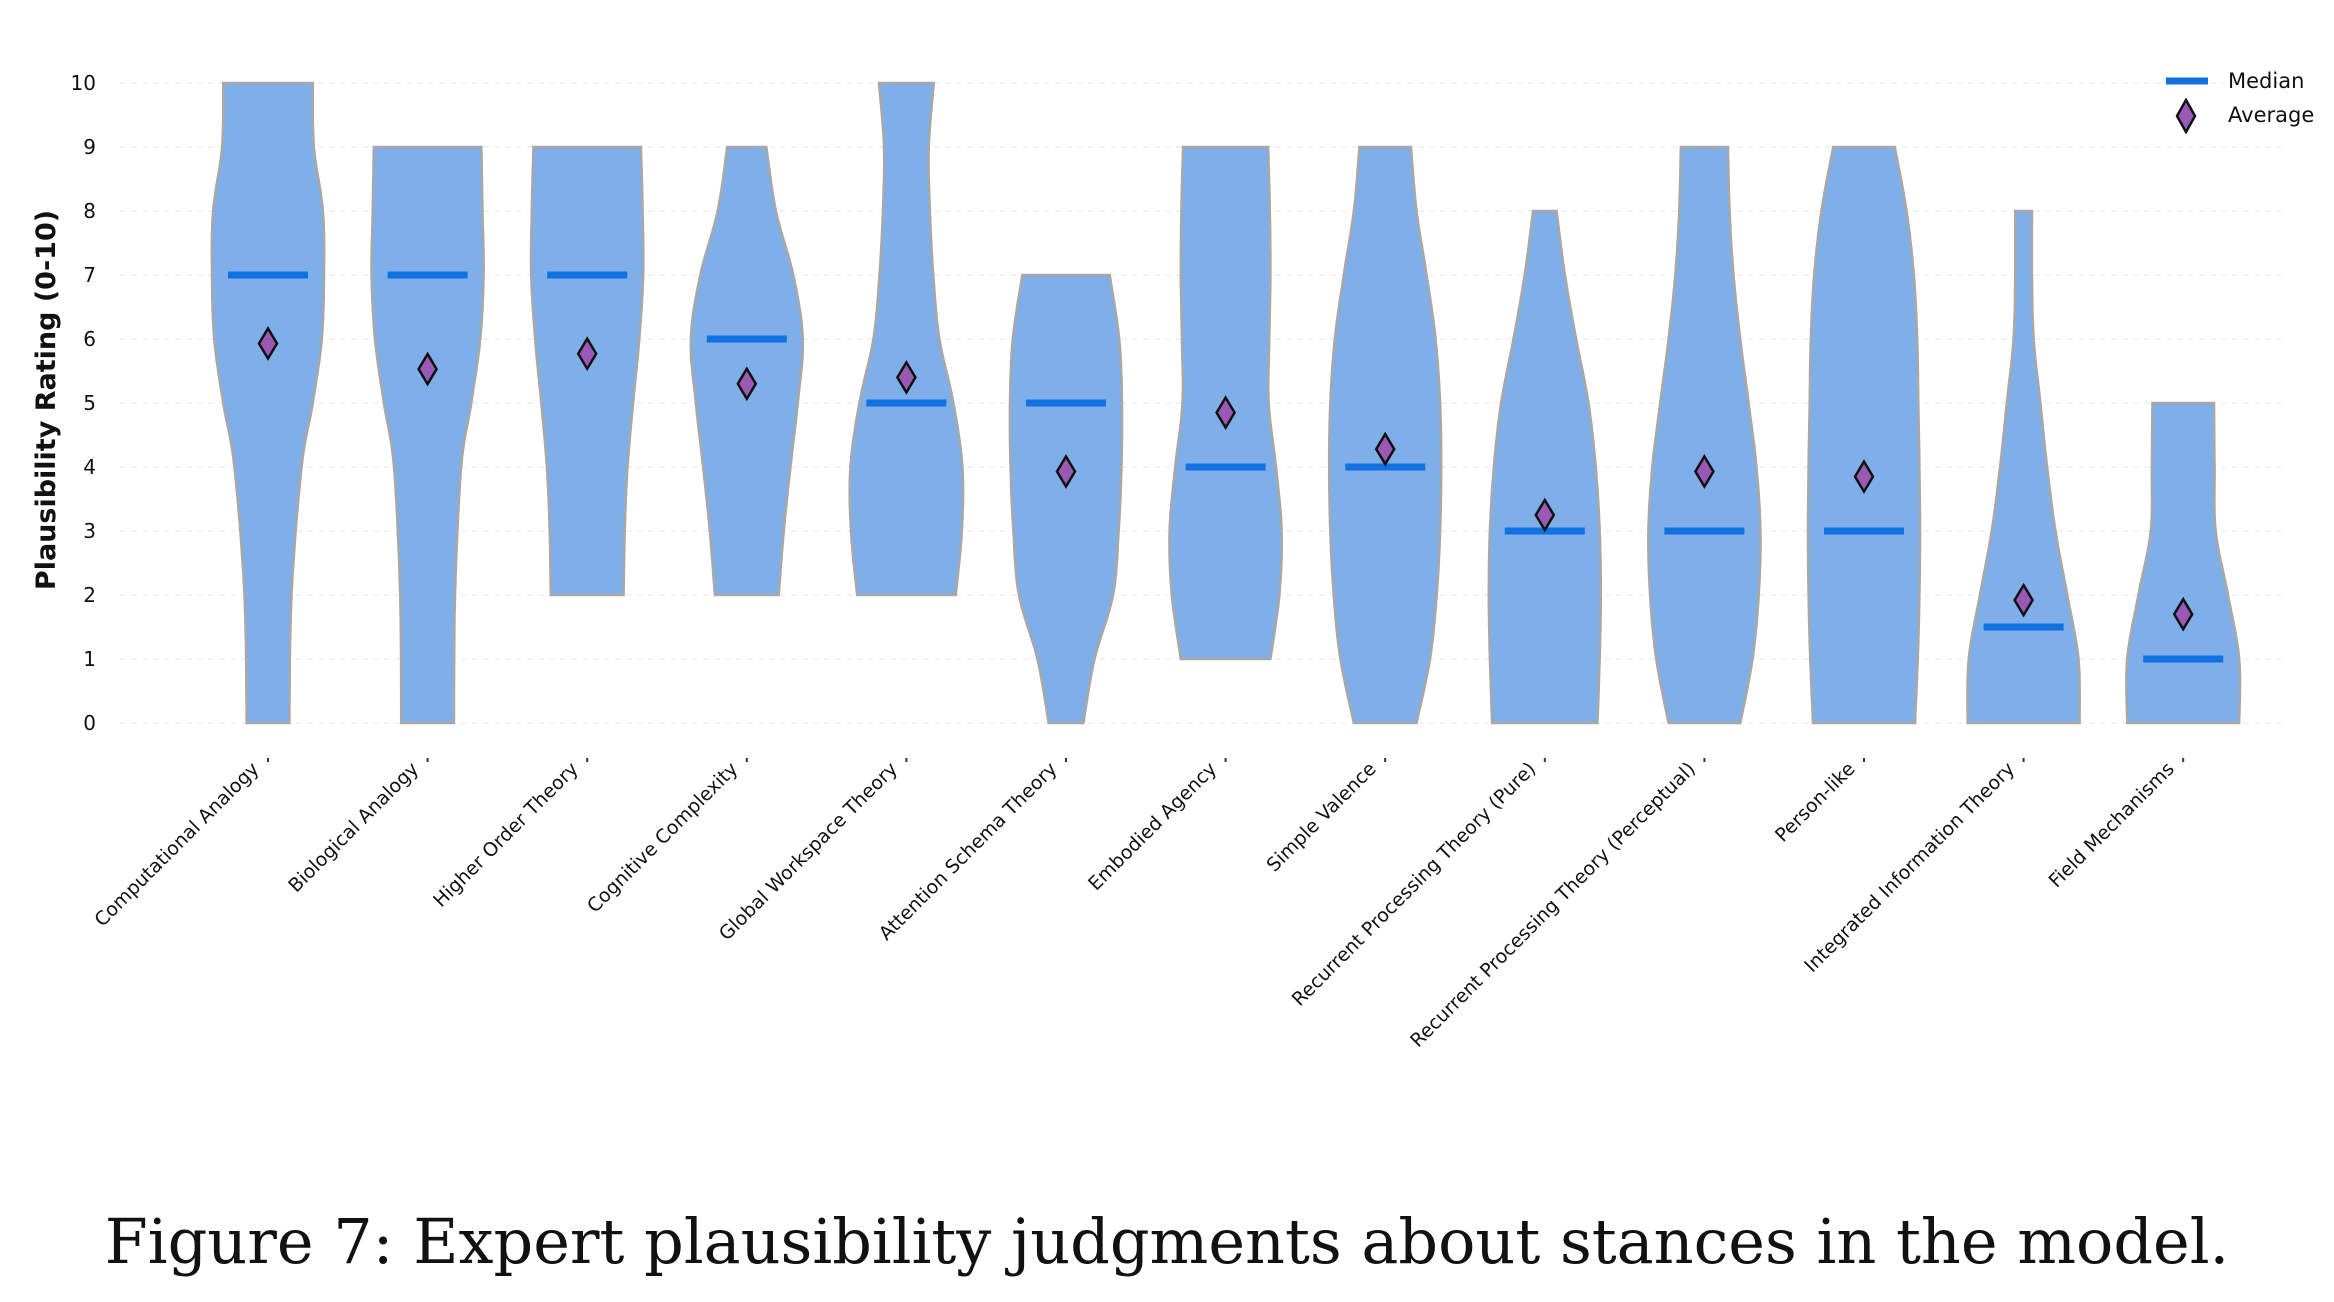  I want to click on legend: Median Average, so click(2240, 102).